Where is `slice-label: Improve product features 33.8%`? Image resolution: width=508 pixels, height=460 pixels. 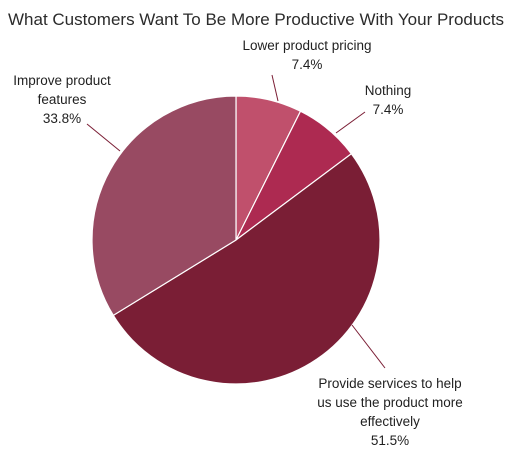
slice-label: Improve product features 33.8% is located at coordinates (62, 99).